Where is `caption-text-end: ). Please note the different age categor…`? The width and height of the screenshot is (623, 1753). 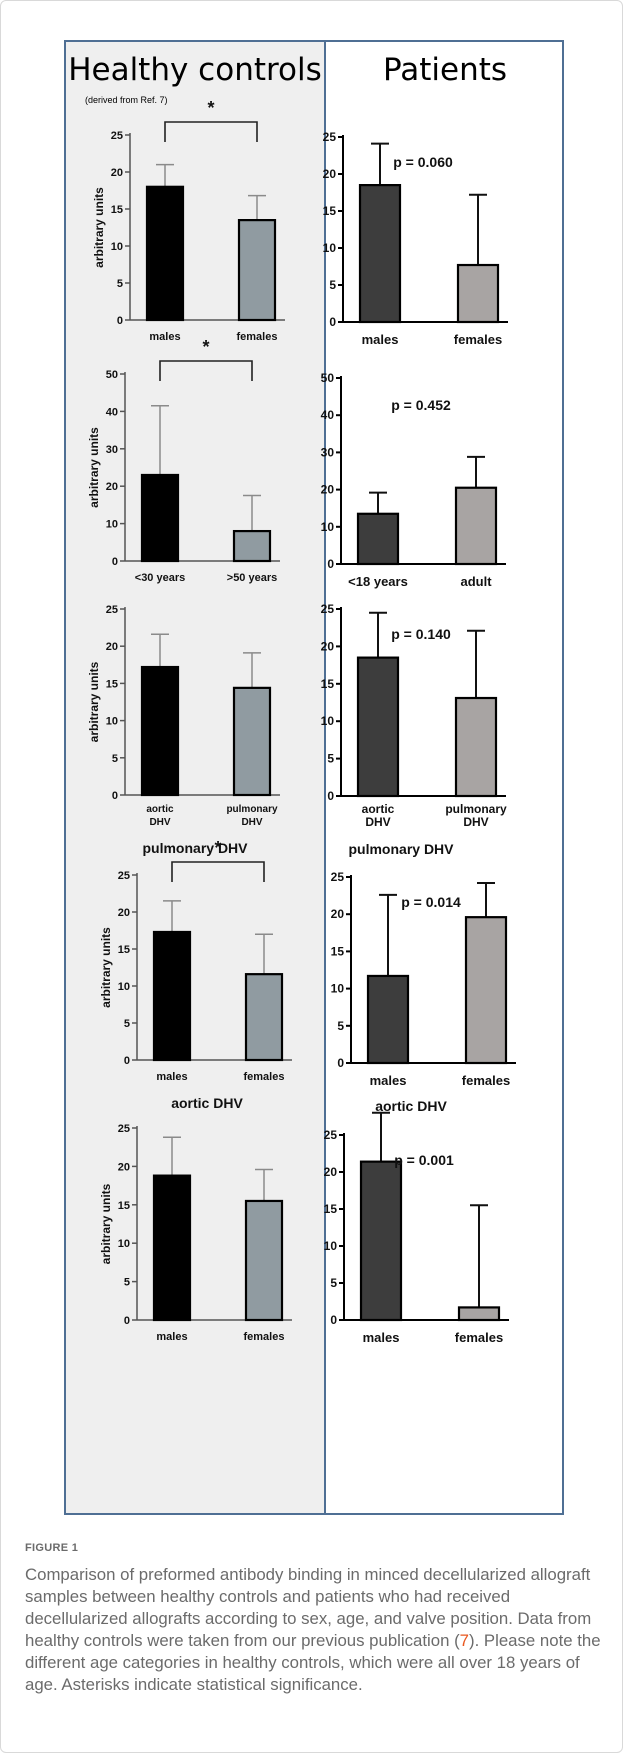 caption-text-end: ). Please note the different age categor… is located at coordinates (313, 1662).